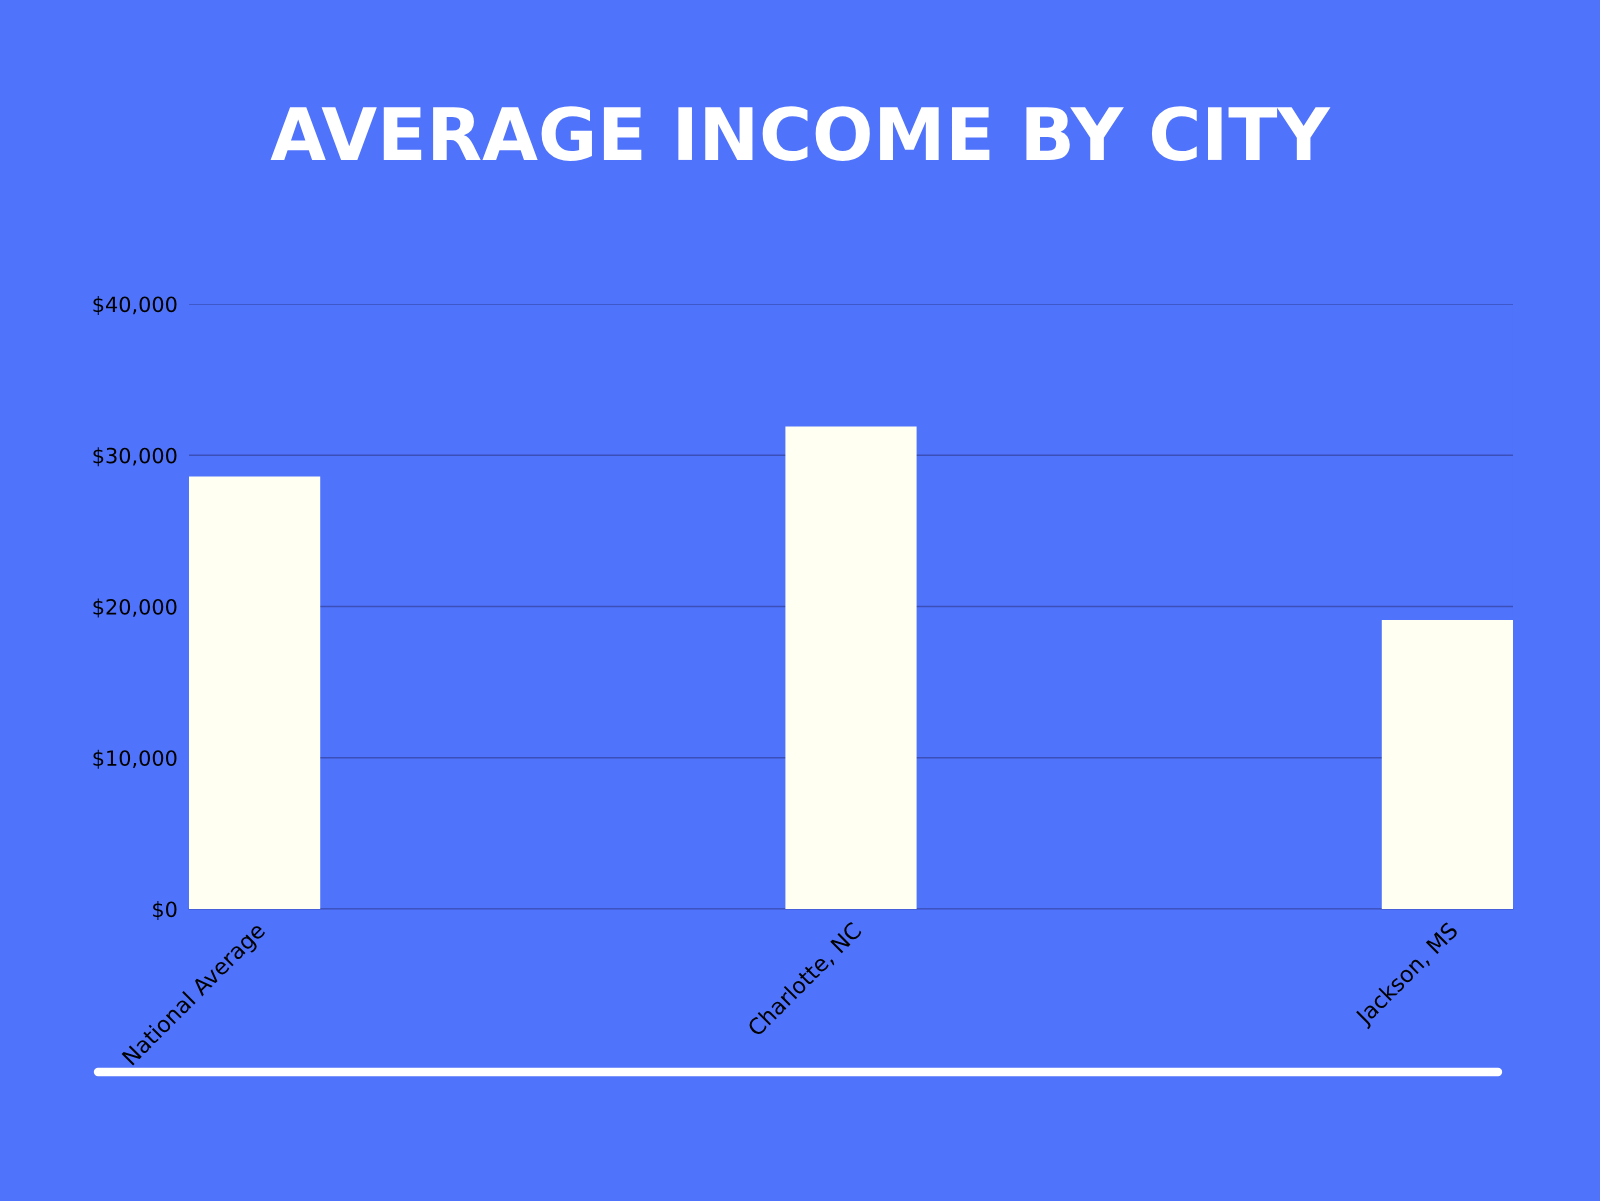  Describe the element at coordinates (165, 910) in the screenshot. I see `y-tick-label: $0` at that location.